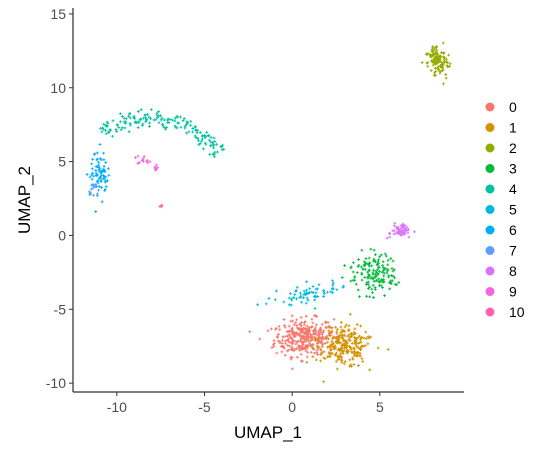  I want to click on cluster-7-points, so click(93, 190).